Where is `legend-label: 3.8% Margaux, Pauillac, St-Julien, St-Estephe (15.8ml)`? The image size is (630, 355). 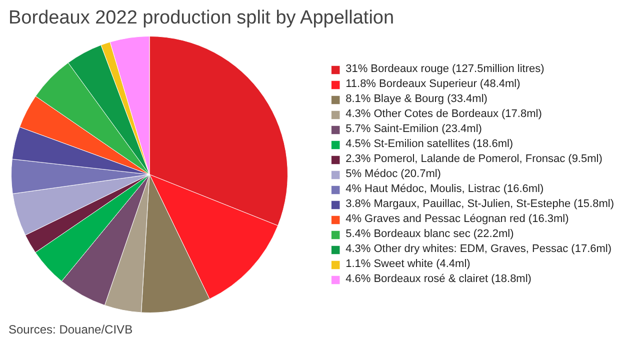 legend-label: 3.8% Margaux, Pauillac, St-Julien, St-Estephe (15.8ml) is located at coordinates (480, 204).